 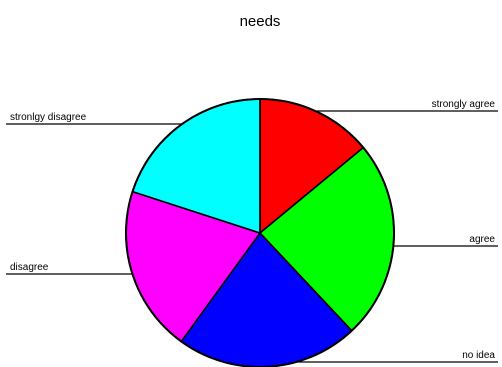 What do you see at coordinates (260, 21) in the screenshot?
I see `chart-title: needs` at bounding box center [260, 21].